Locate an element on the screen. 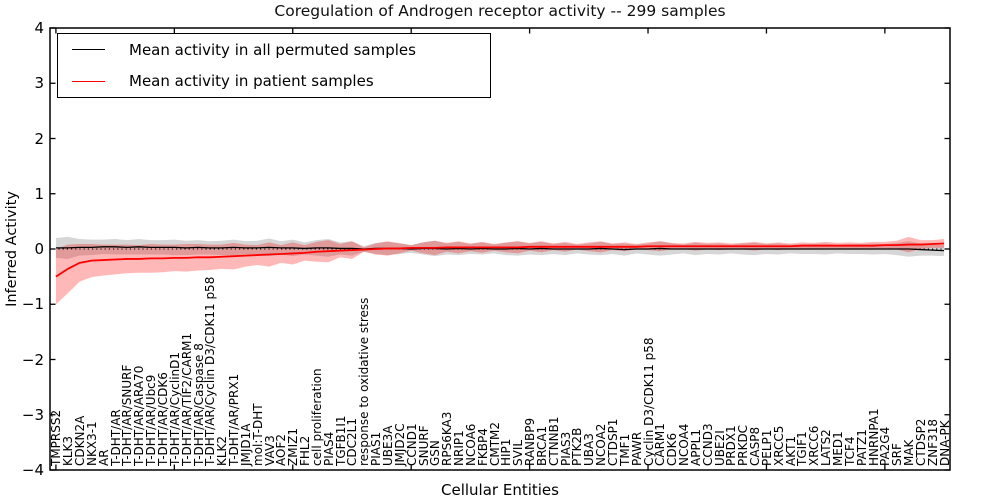 The height and width of the screenshot is (500, 1000). x-tick-label: PIAS4 is located at coordinates (328, 448).